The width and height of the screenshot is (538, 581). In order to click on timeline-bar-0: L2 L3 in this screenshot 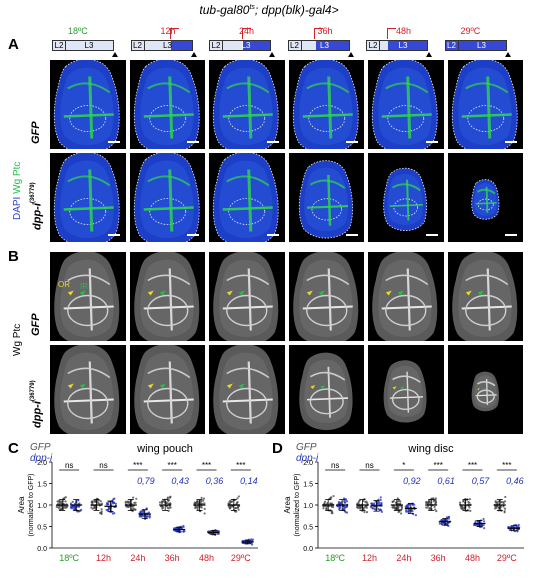, I will do `click(83, 45)`.